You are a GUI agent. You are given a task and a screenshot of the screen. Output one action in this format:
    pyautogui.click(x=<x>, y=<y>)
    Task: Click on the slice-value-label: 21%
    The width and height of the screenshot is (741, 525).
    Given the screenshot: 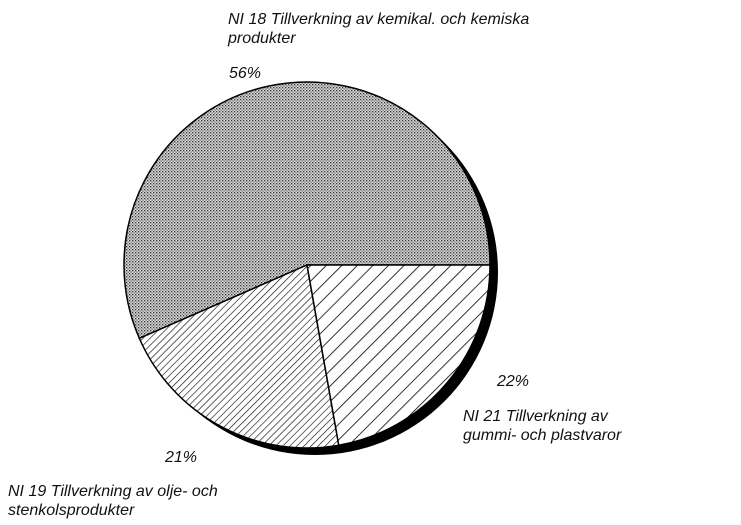 What is the action you would take?
    pyautogui.click(x=181, y=457)
    